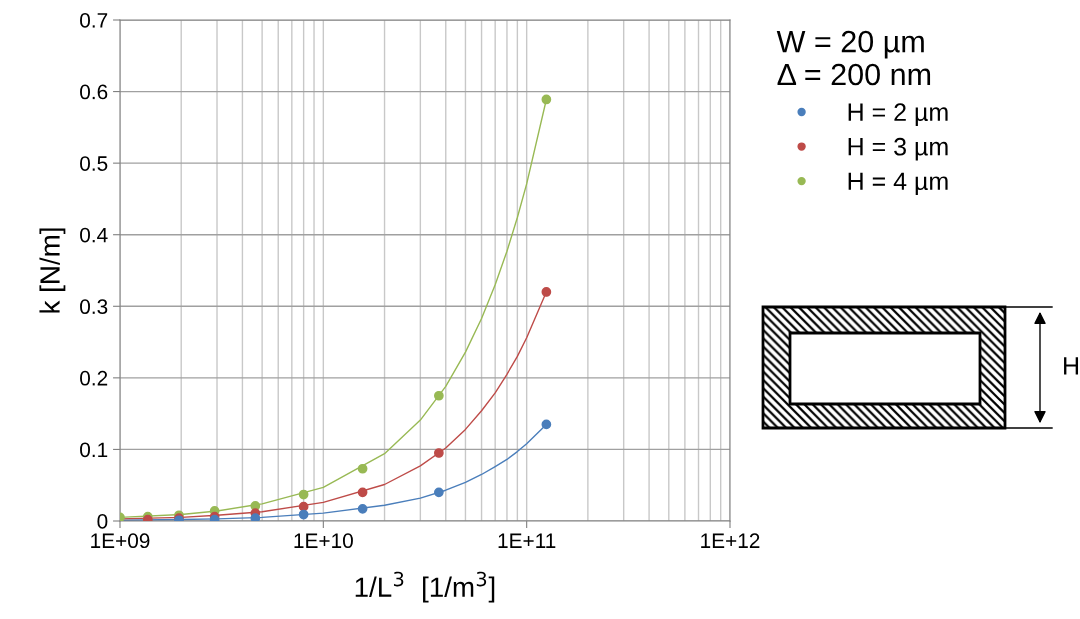 This screenshot has height=619, width=1080. Describe the element at coordinates (94, 92) in the screenshot. I see `y-tick-label: 0.6` at that location.